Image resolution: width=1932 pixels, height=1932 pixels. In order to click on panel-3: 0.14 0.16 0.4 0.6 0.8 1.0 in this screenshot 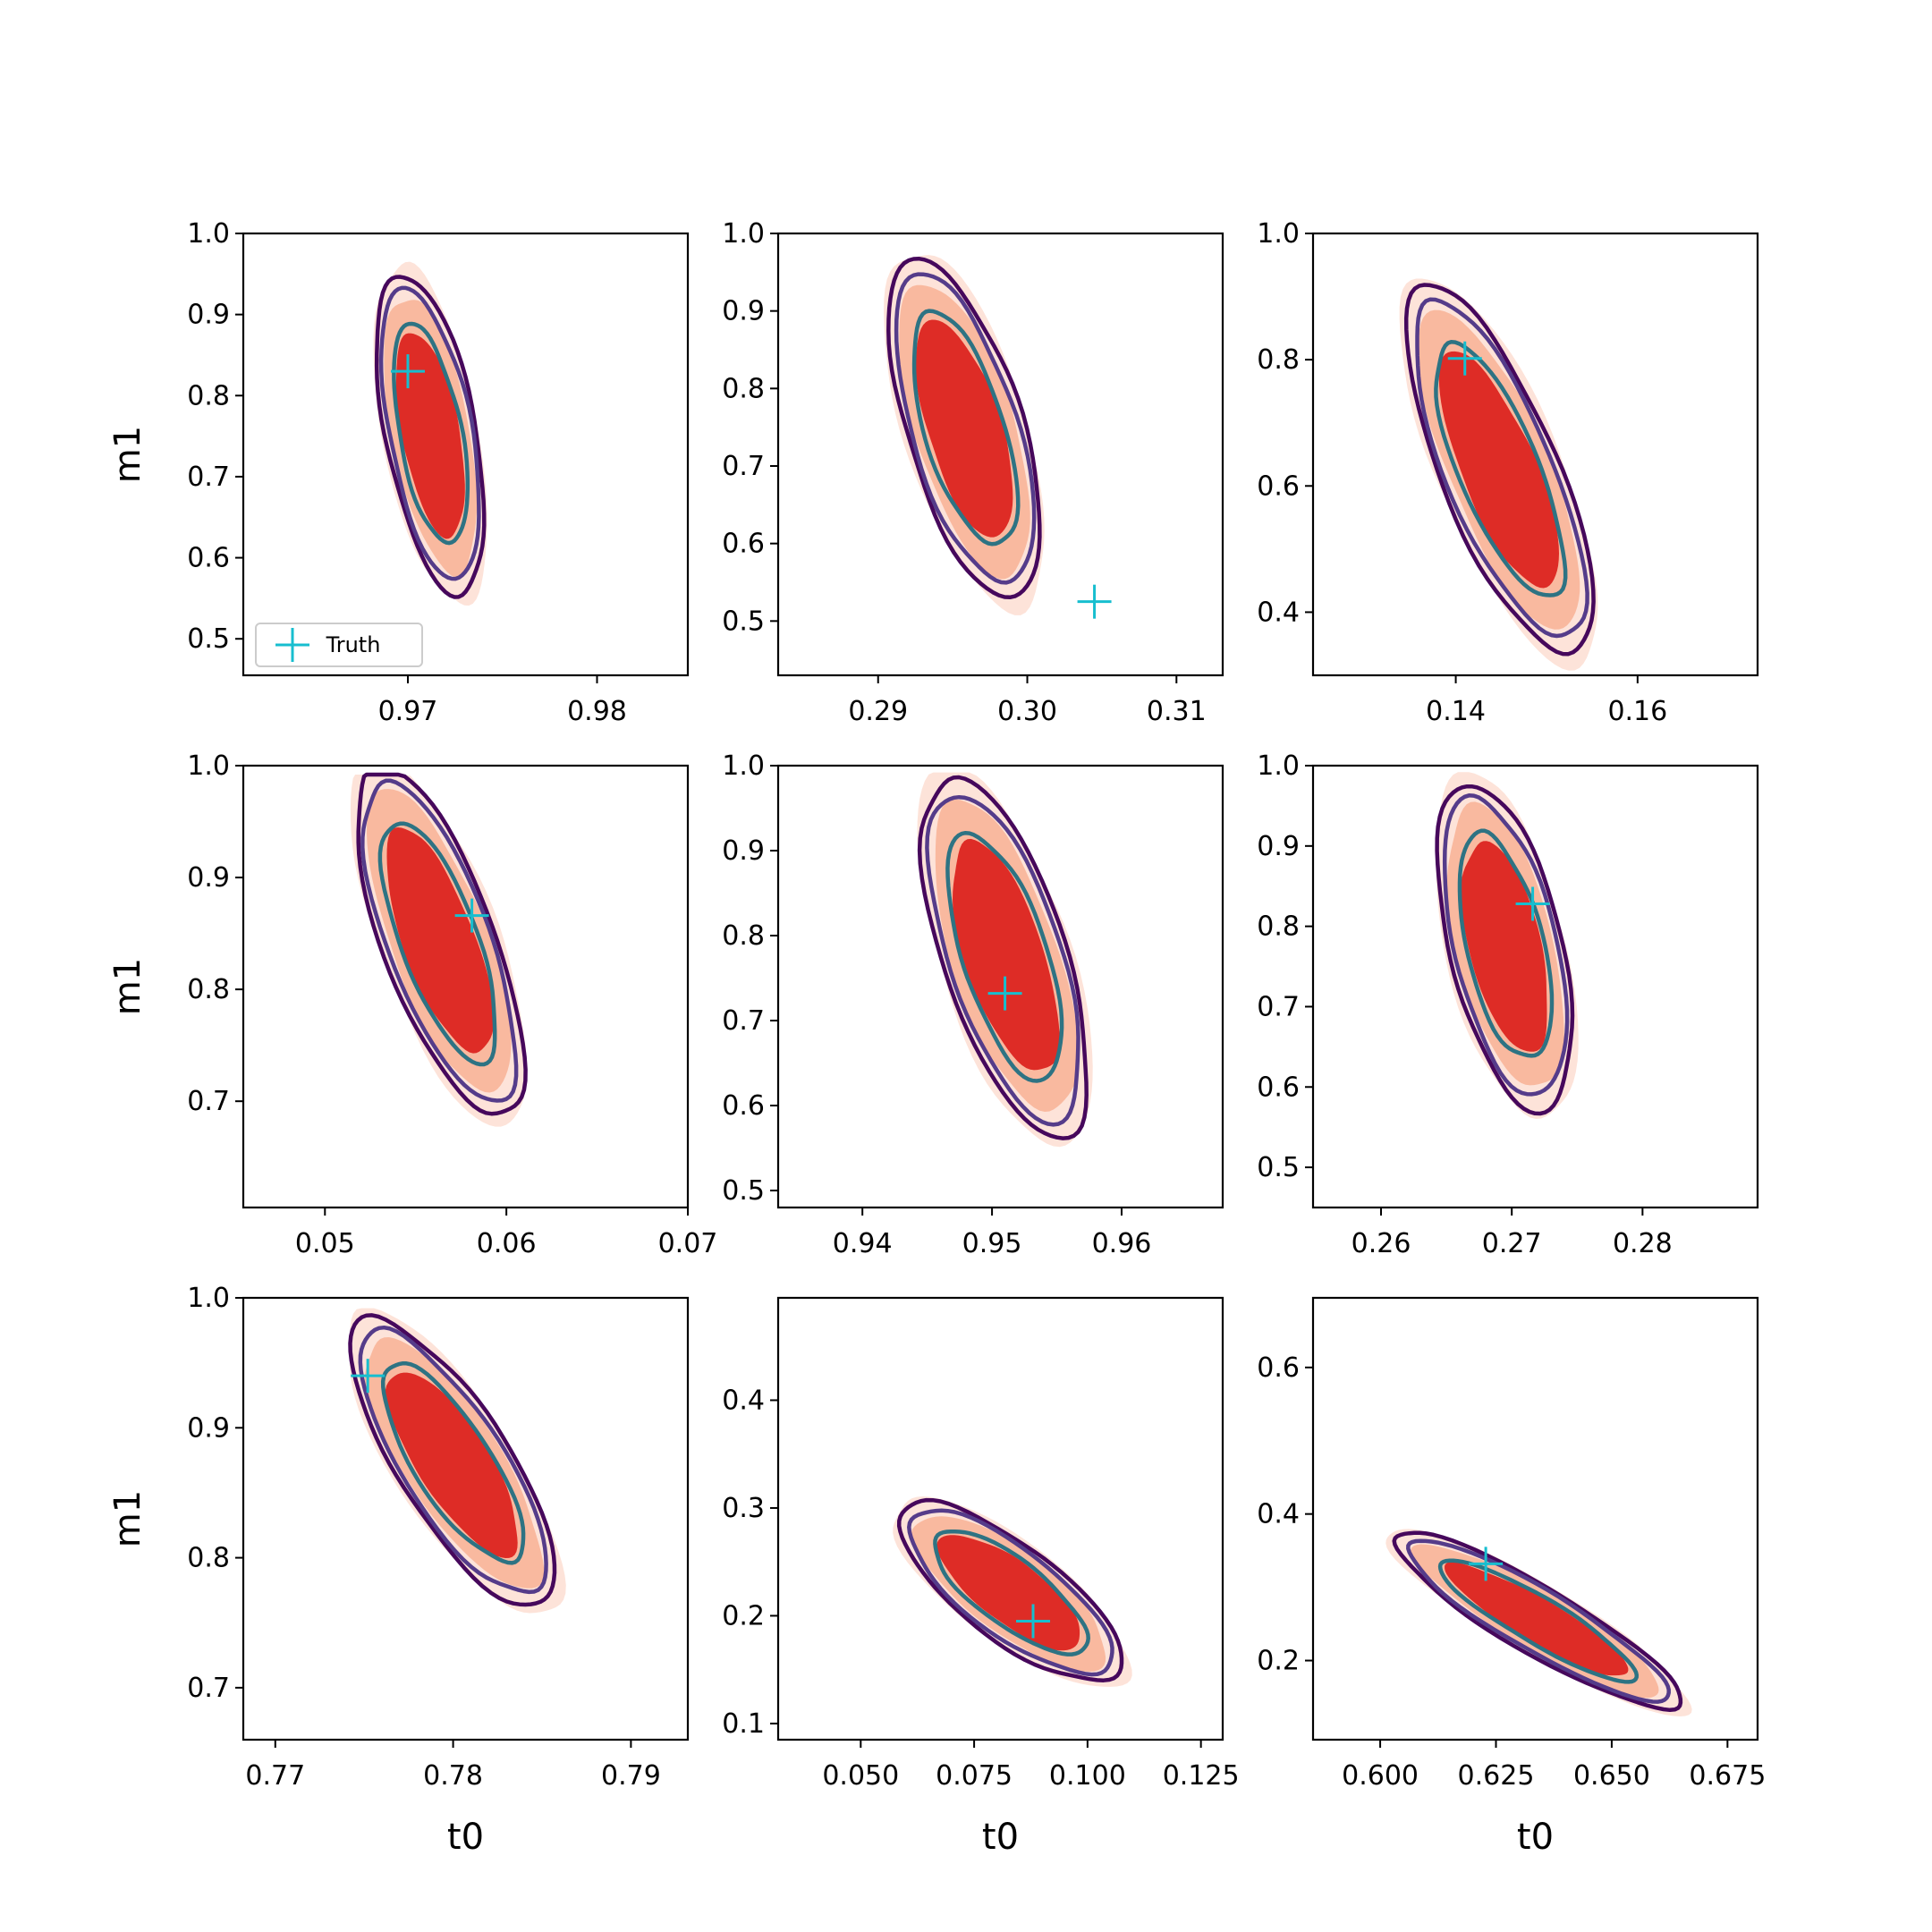, I will do `click(1508, 472)`.